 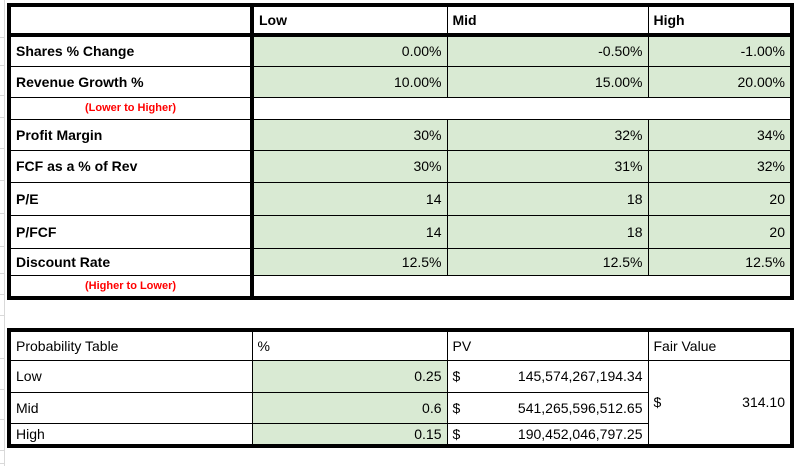 I want to click on row-shares-change: Shares % Change 0.00% -0.50% -1.00%, so click(x=400, y=50).